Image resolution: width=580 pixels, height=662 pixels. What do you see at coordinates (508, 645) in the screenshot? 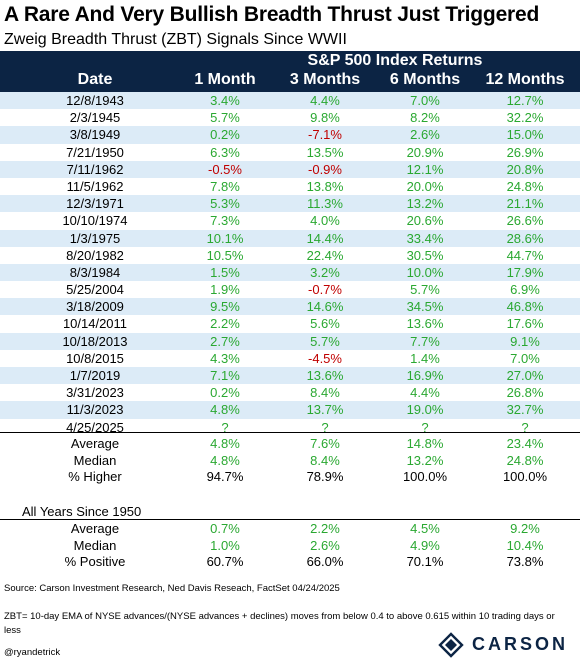
I see `carson-logo: CARSON` at bounding box center [508, 645].